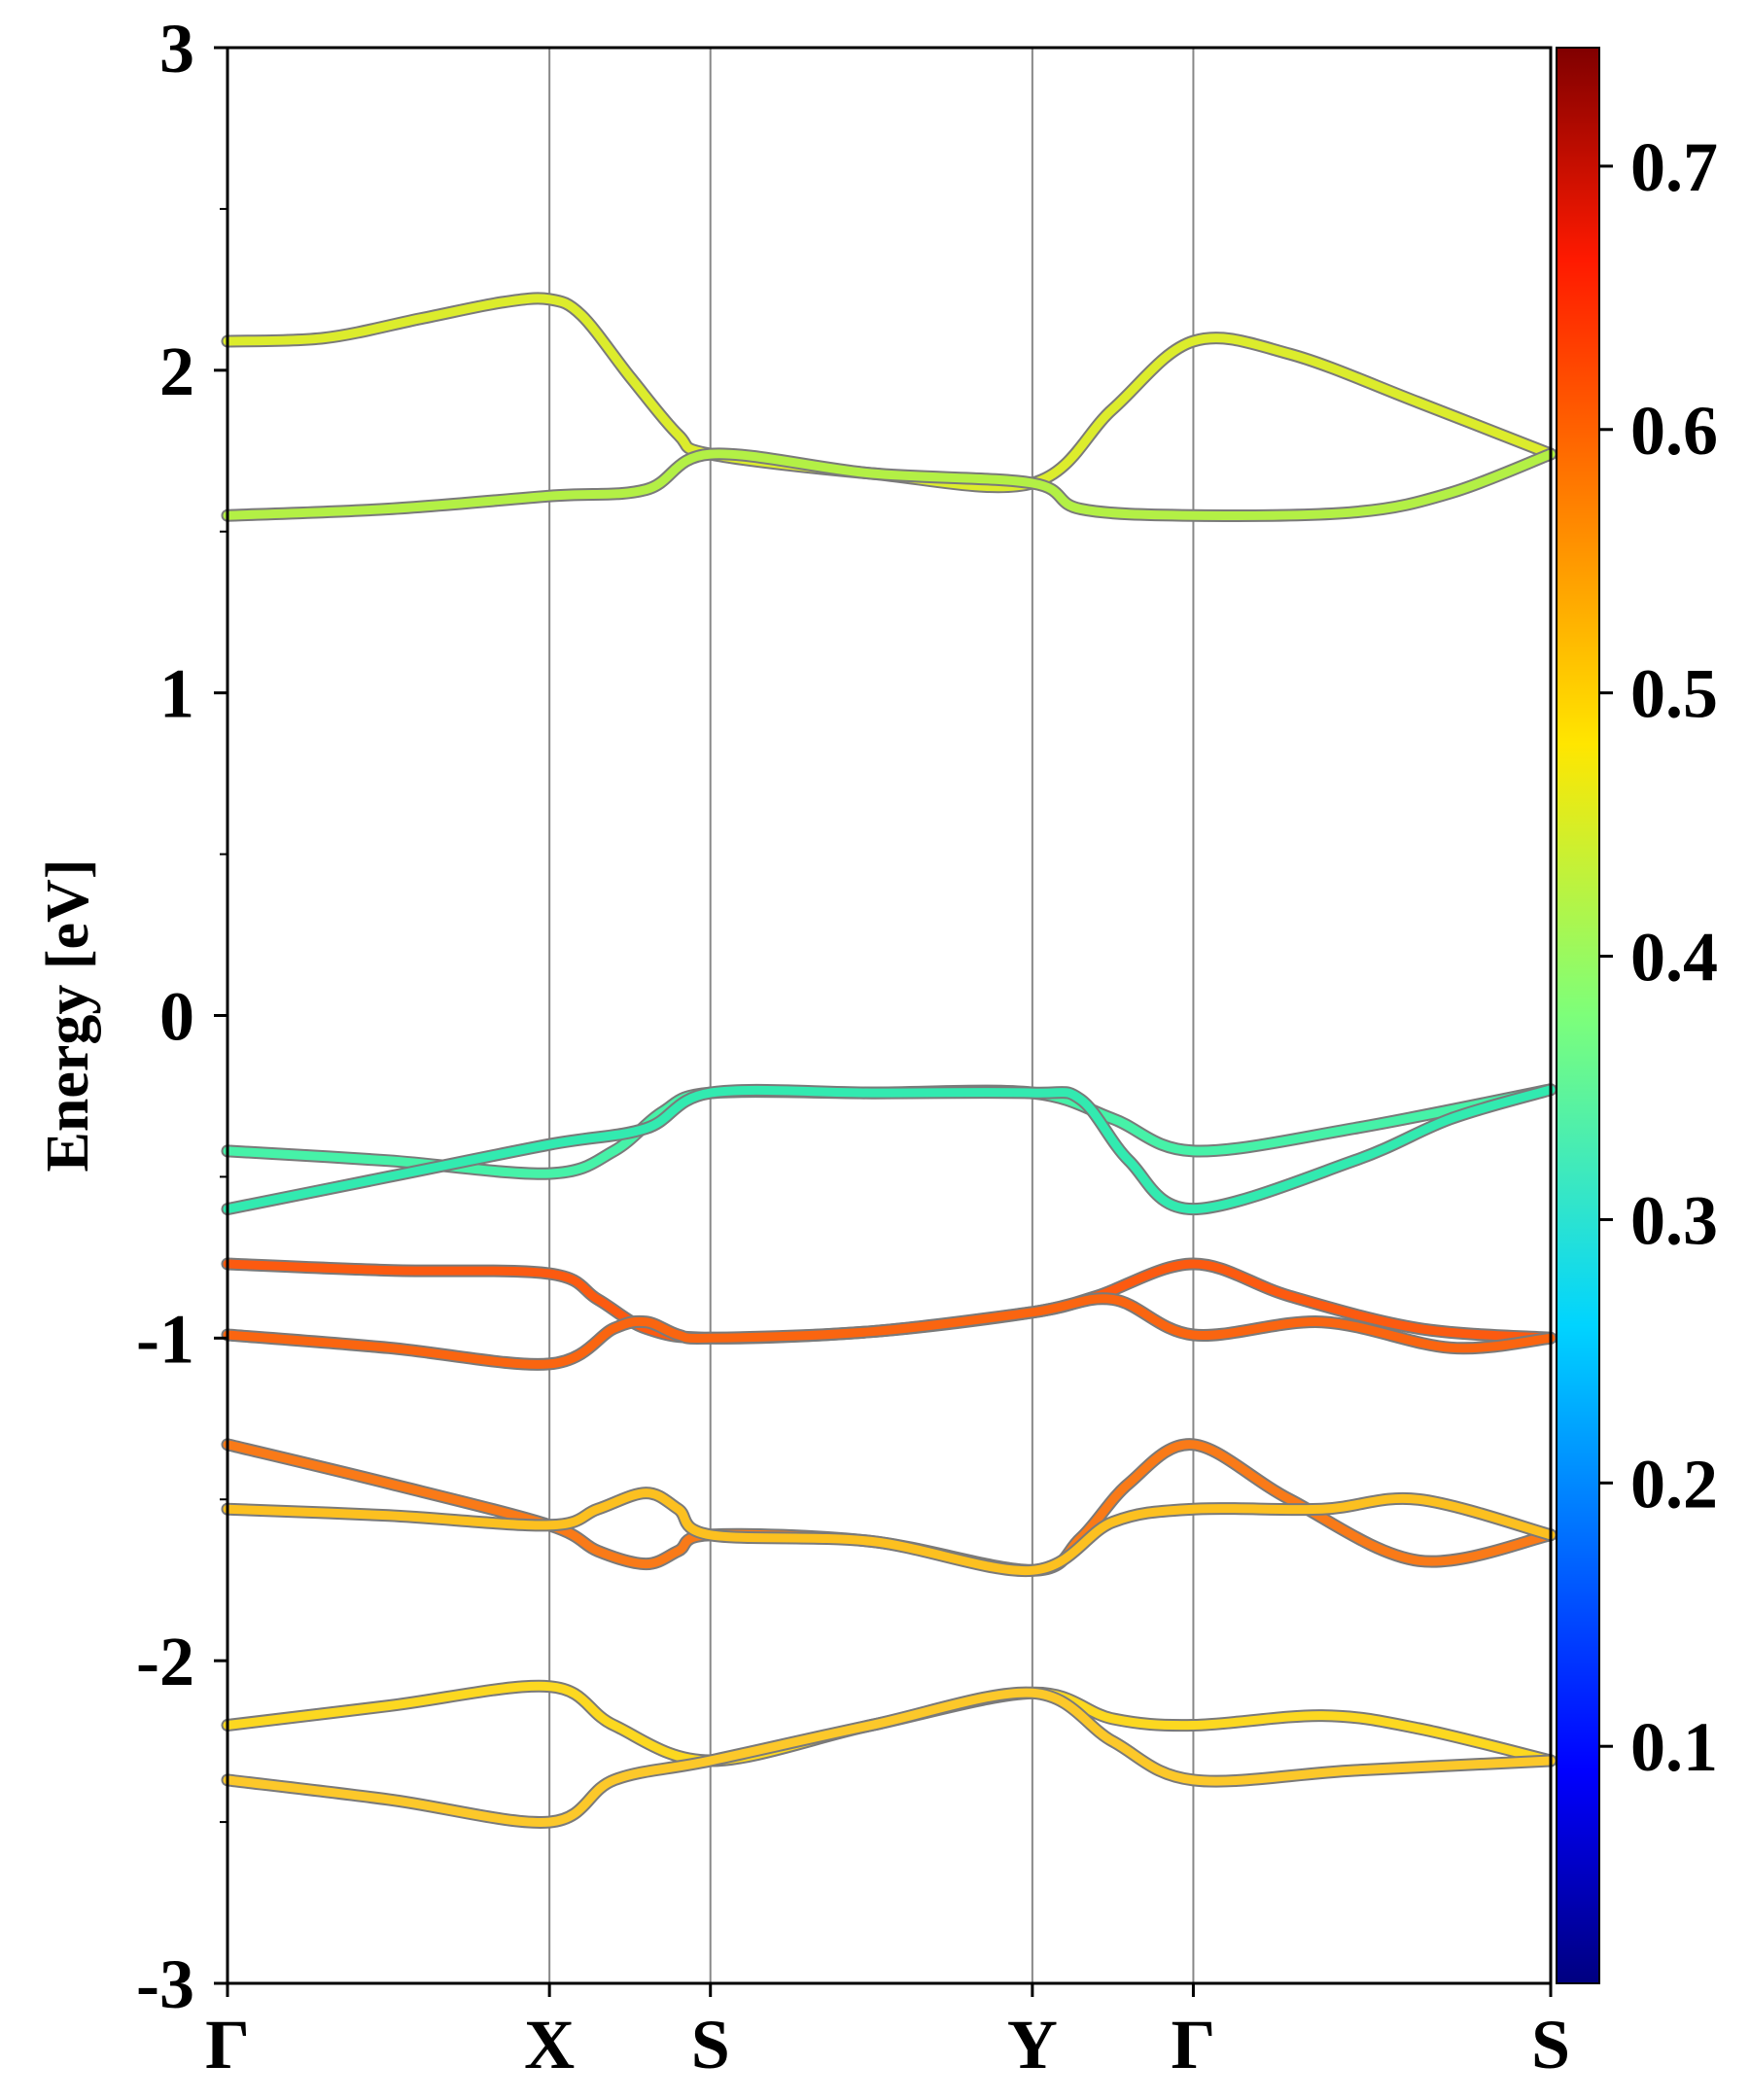 This screenshot has width=1750, height=2100. I want to click on colorbar-tick-label: 0.7, so click(1674, 167).